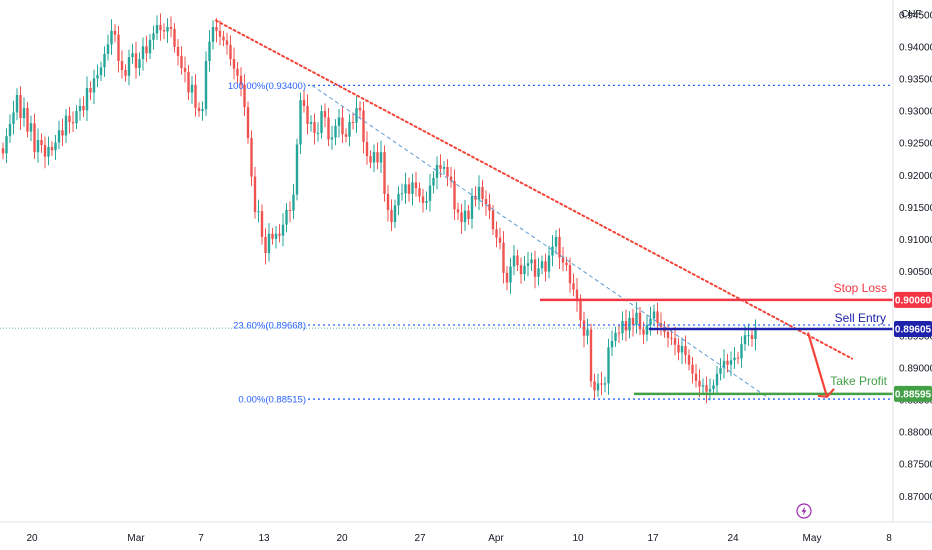 The height and width of the screenshot is (550, 932). I want to click on projection-arrow-shaft, so click(817, 365).